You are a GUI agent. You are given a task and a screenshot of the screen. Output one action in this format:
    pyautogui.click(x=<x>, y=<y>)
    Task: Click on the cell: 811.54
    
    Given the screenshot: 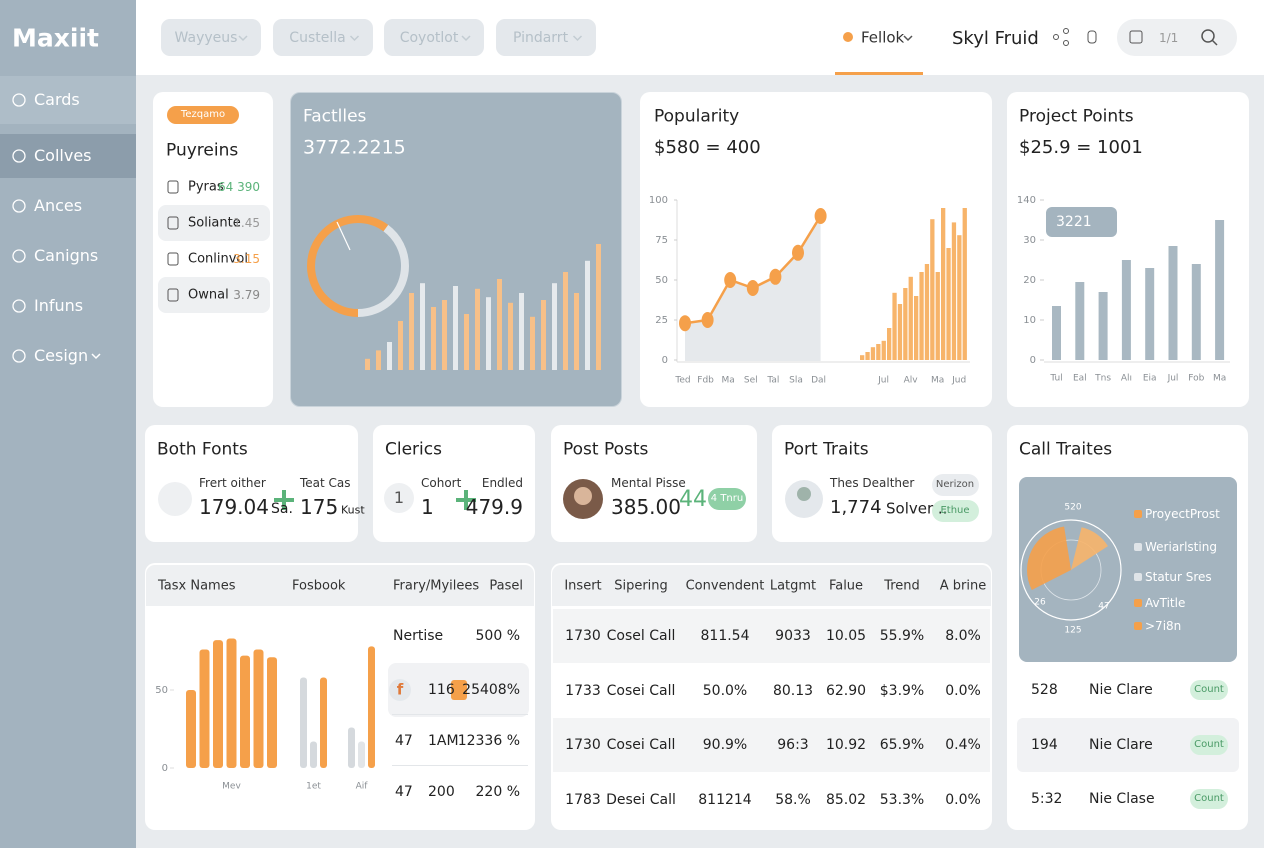 What is the action you would take?
    pyautogui.click(x=725, y=636)
    